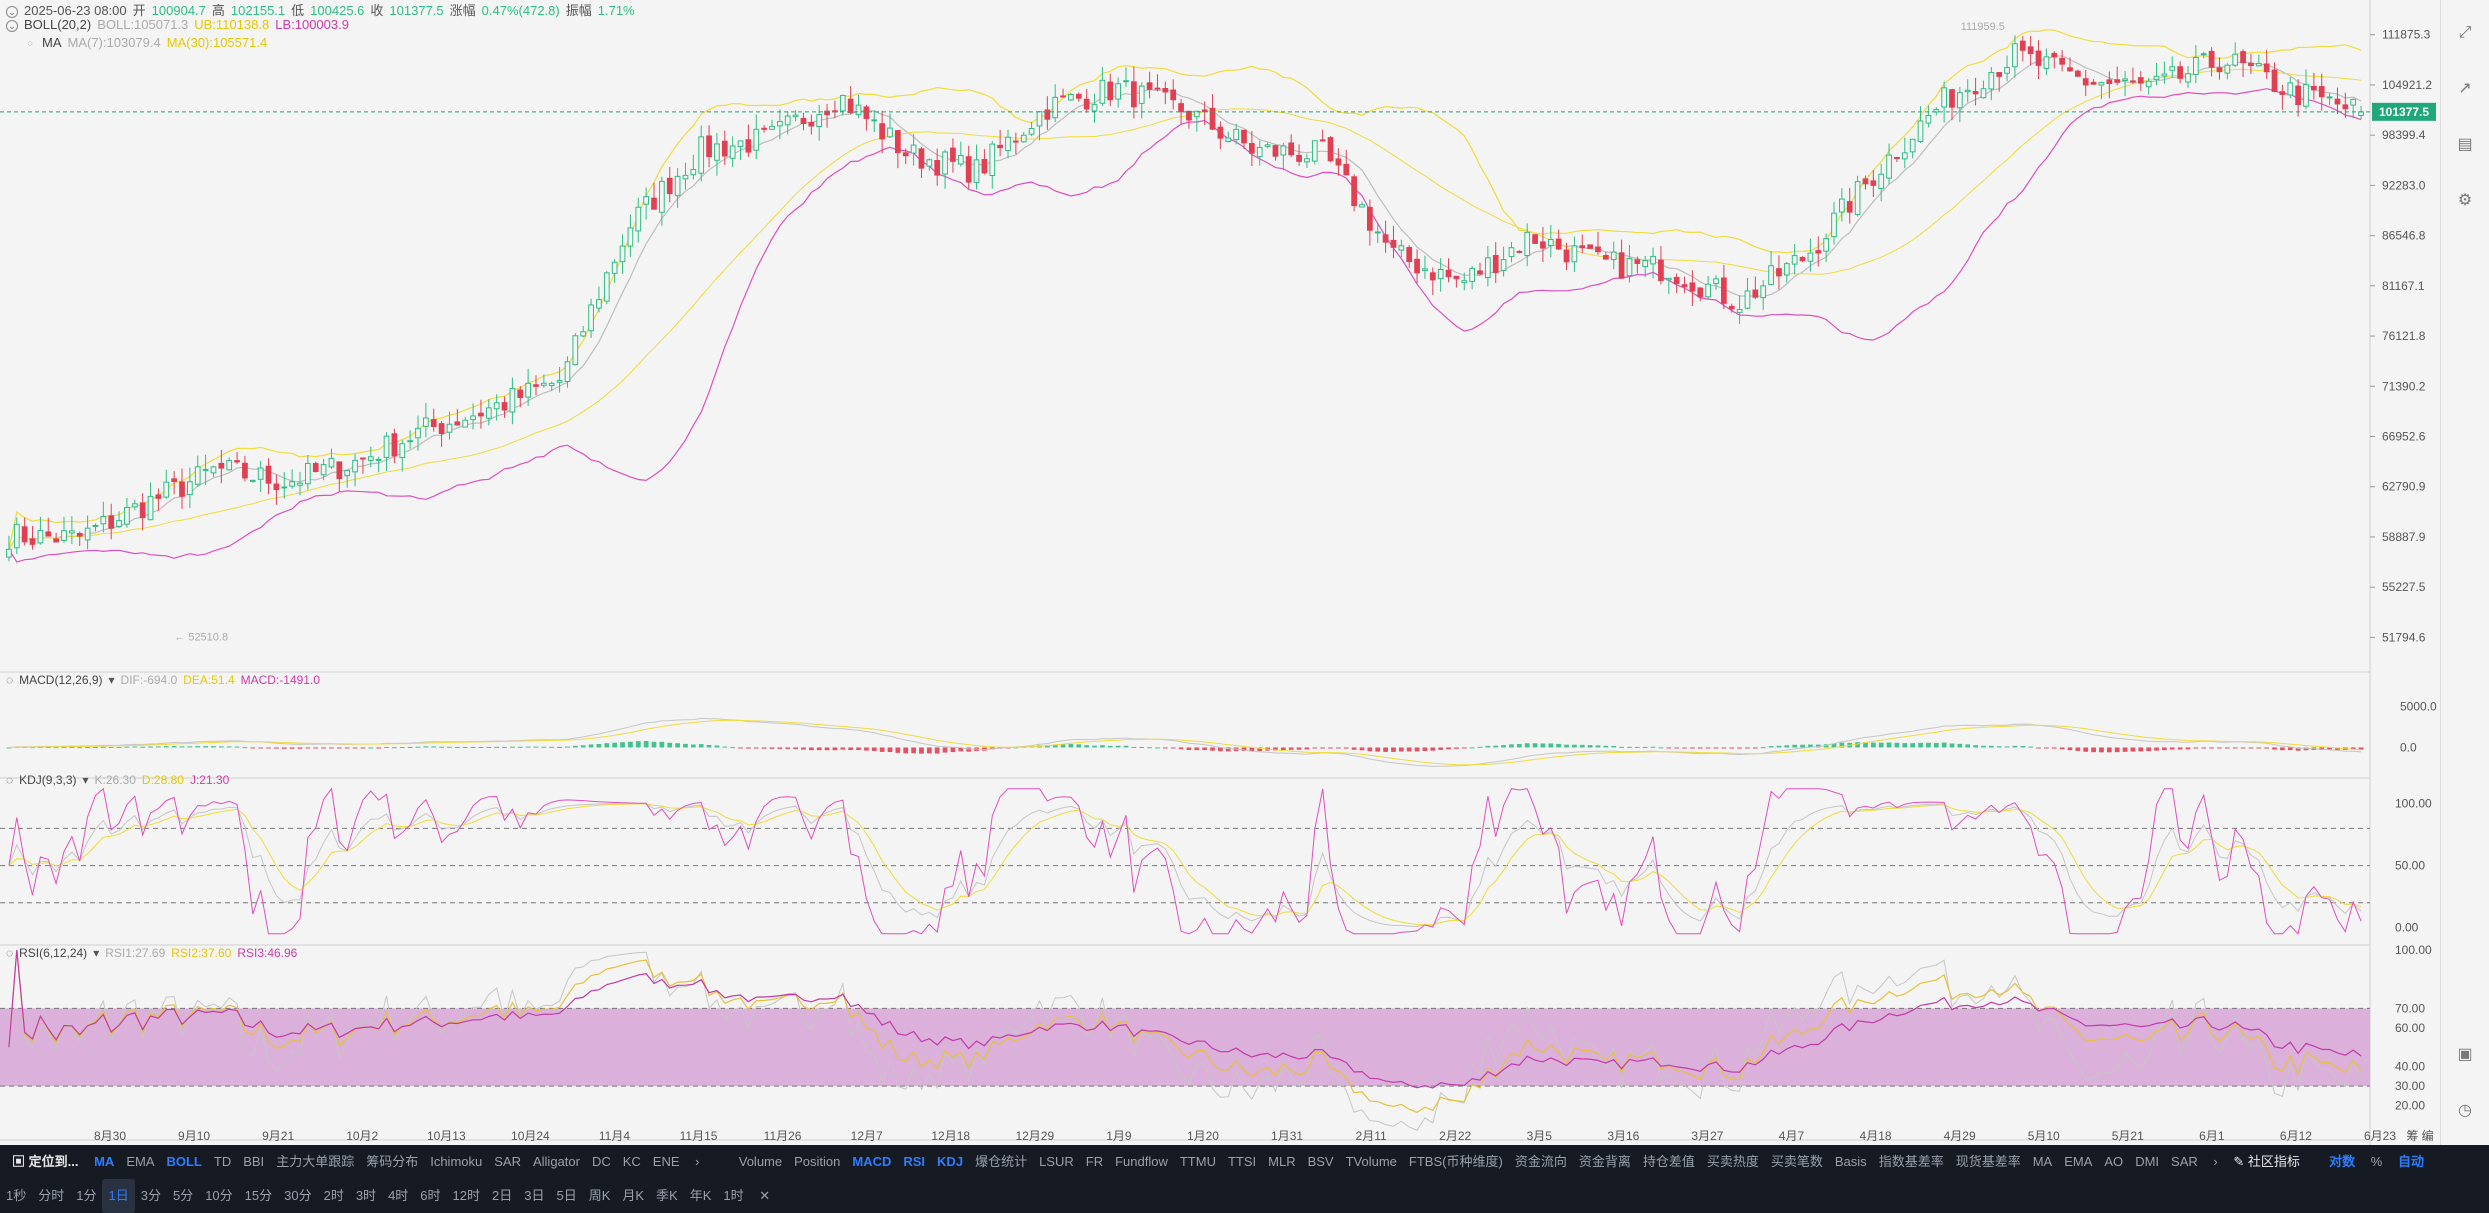 This screenshot has height=1213, width=2489. Describe the element at coordinates (2266, 1162) in the screenshot. I see `community-indicators-button: ✎ 社区指标` at that location.